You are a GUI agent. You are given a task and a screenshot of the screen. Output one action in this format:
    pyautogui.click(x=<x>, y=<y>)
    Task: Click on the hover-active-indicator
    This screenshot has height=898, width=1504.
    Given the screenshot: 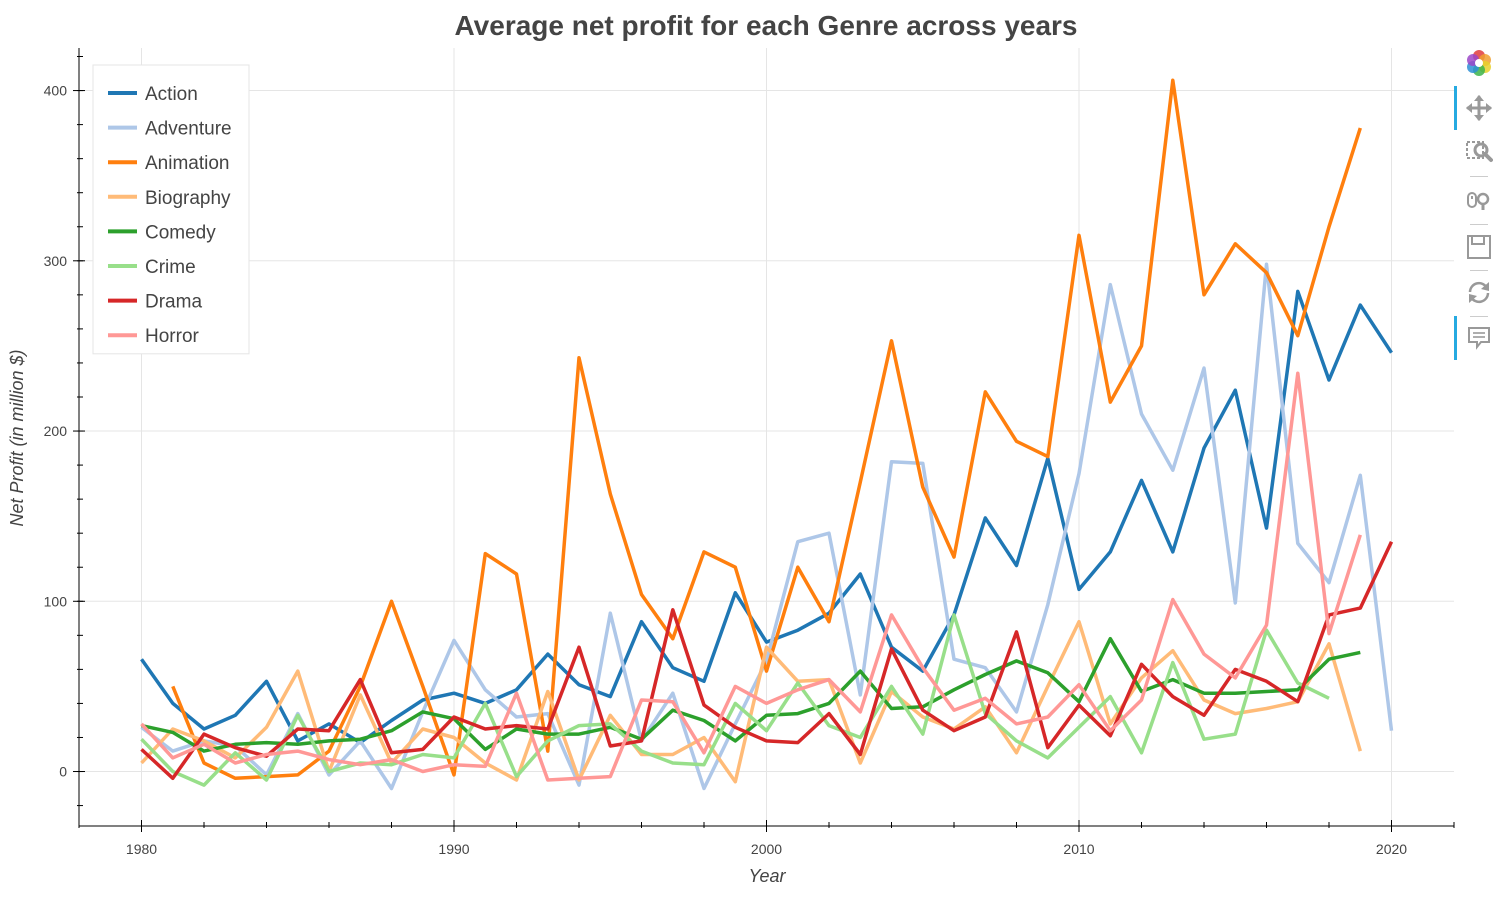 What is the action you would take?
    pyautogui.click(x=1455, y=338)
    